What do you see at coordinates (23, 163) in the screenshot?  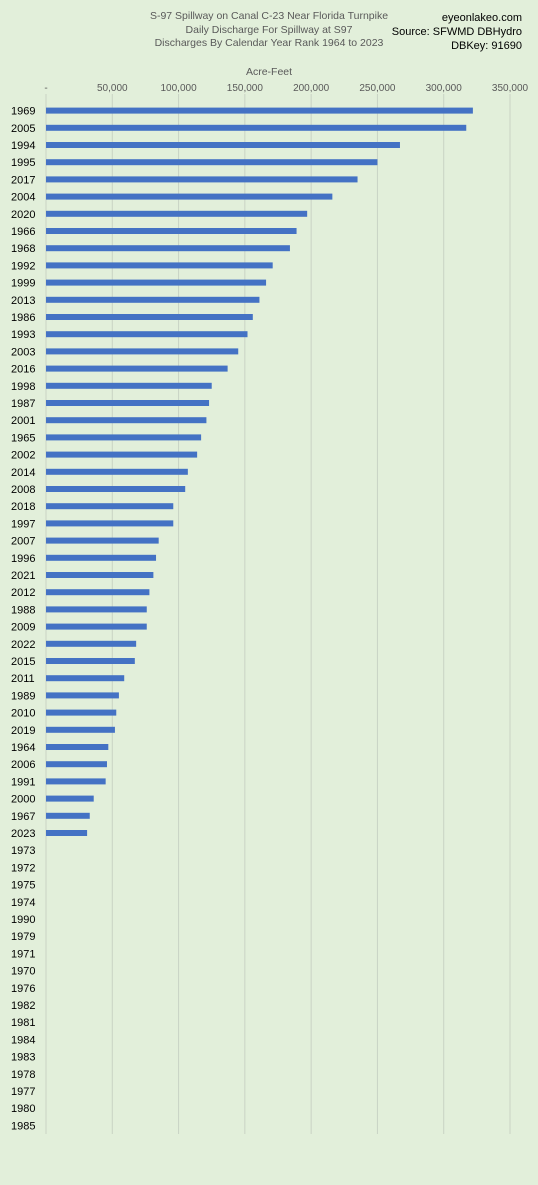 I see `category-label: 1995` at bounding box center [23, 163].